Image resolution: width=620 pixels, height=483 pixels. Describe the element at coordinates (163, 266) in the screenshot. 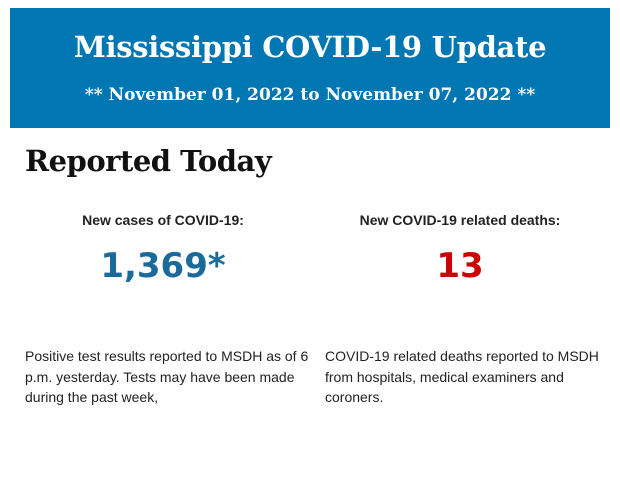

I see `new-cases-value: 1,369*` at that location.